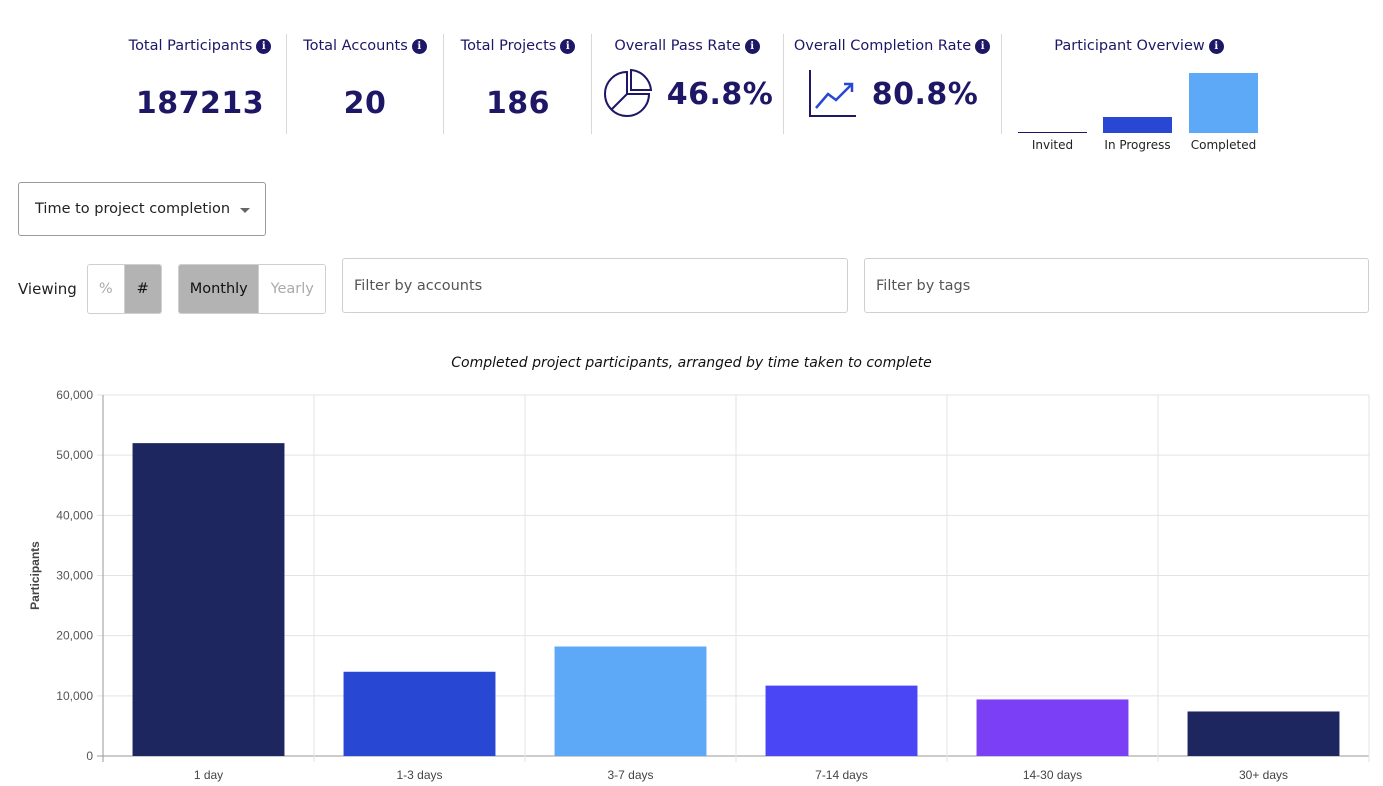  Describe the element at coordinates (1052, 775) in the screenshot. I see `x-tick-label: 14-30 days` at that location.